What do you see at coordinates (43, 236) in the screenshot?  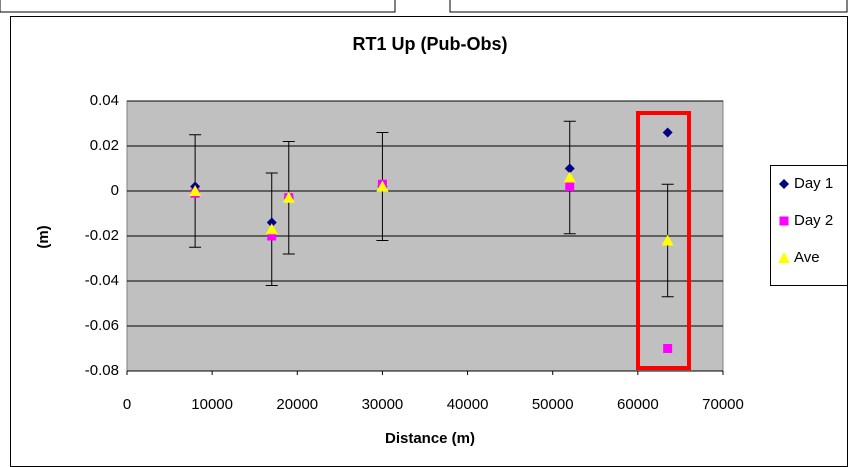 I see `y-axis-label: (m)` at bounding box center [43, 236].